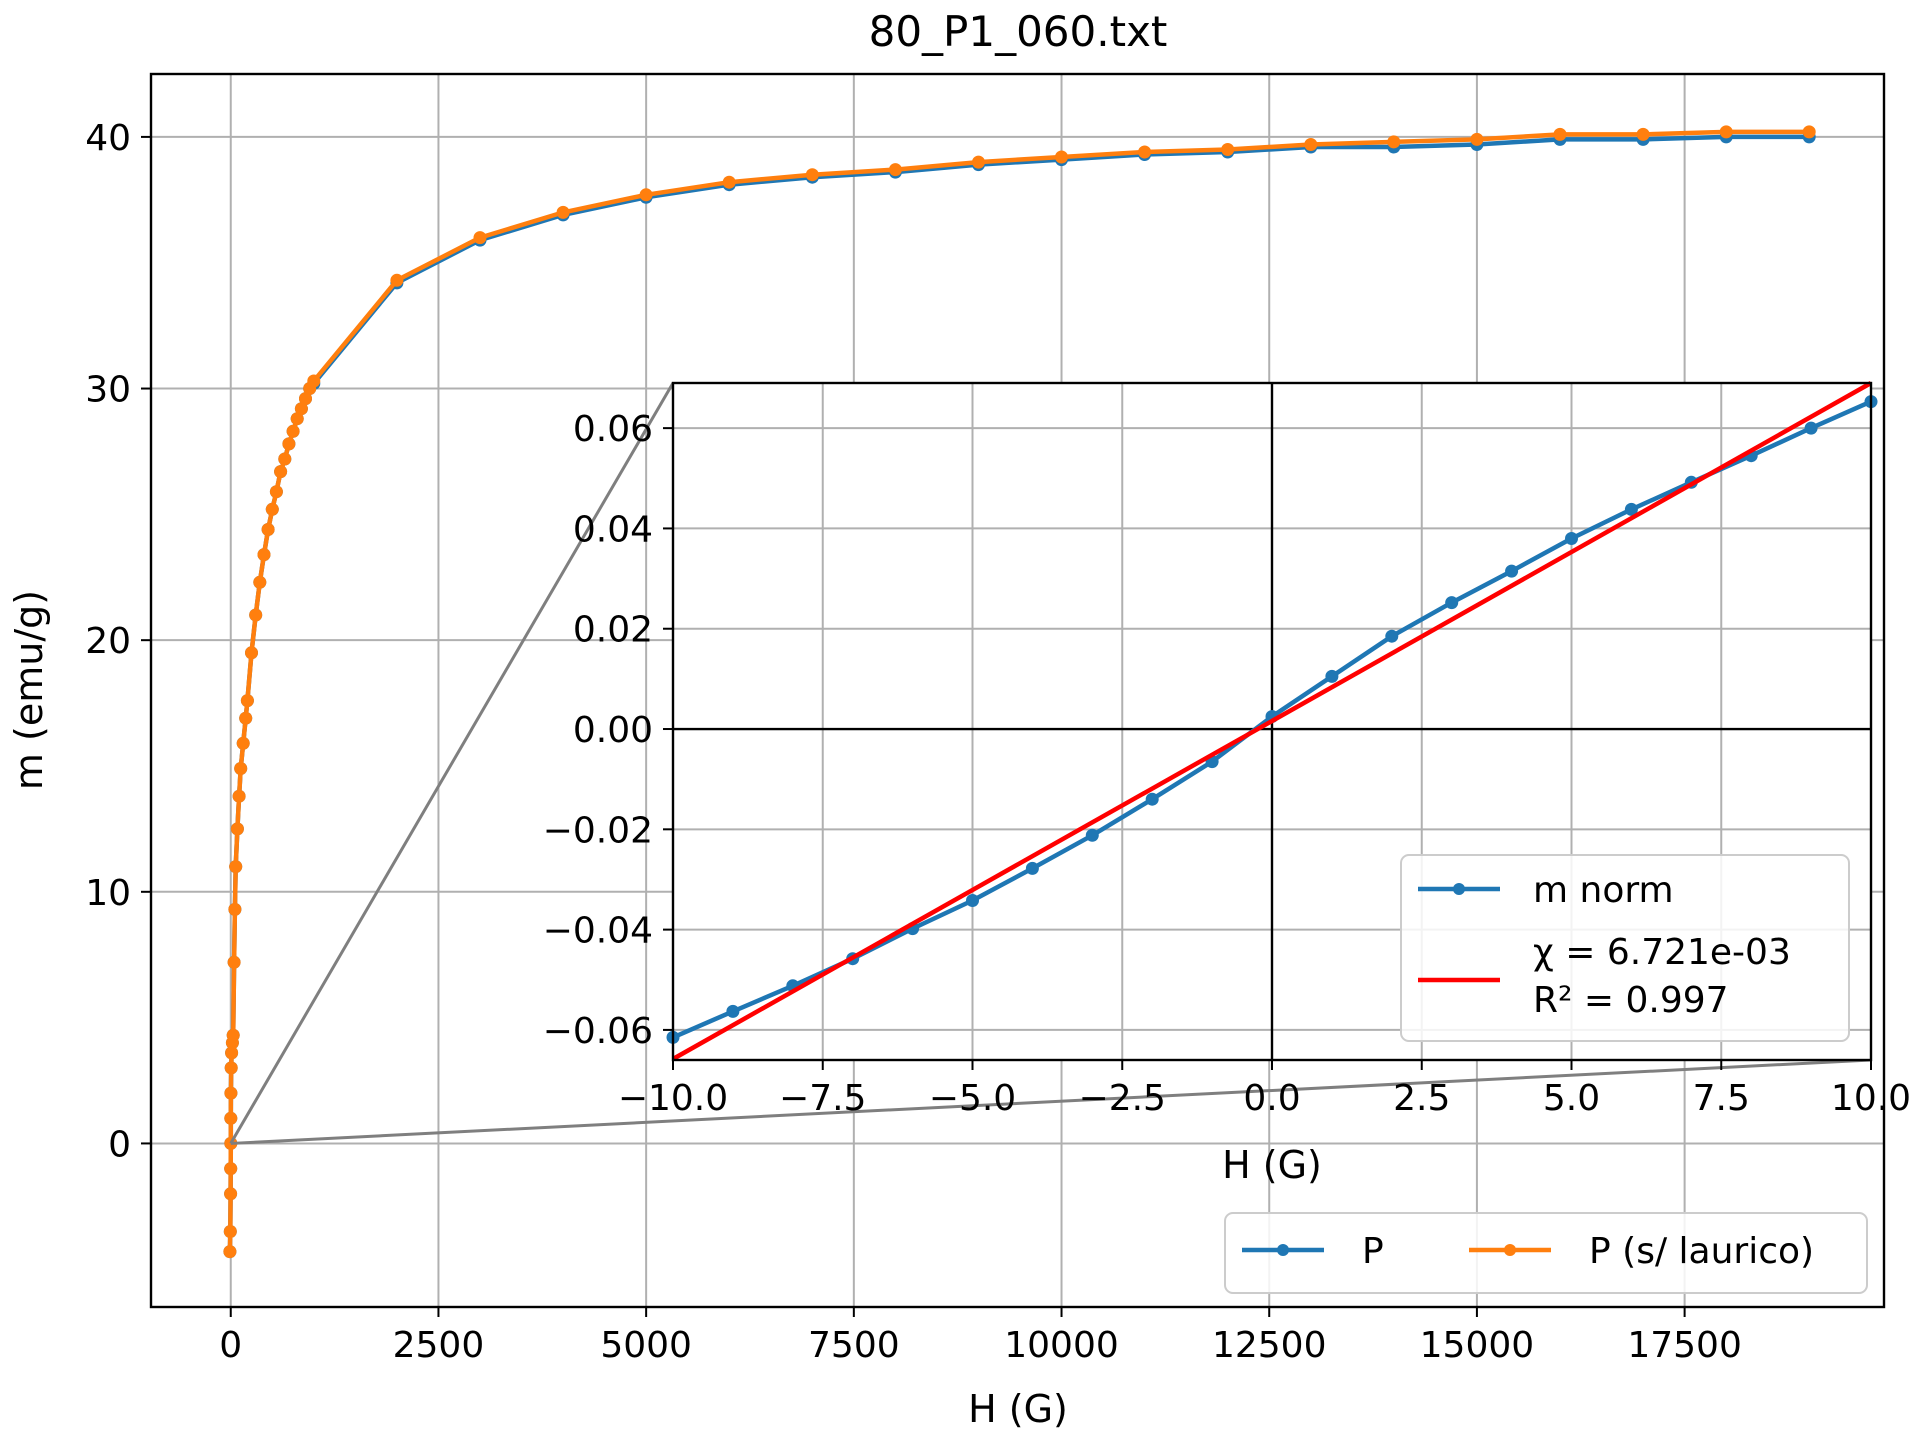 Image resolution: width=1920 pixels, height=1440 pixels. What do you see at coordinates (108, 893) in the screenshot?
I see `main-y-tick-label: 10` at bounding box center [108, 893].